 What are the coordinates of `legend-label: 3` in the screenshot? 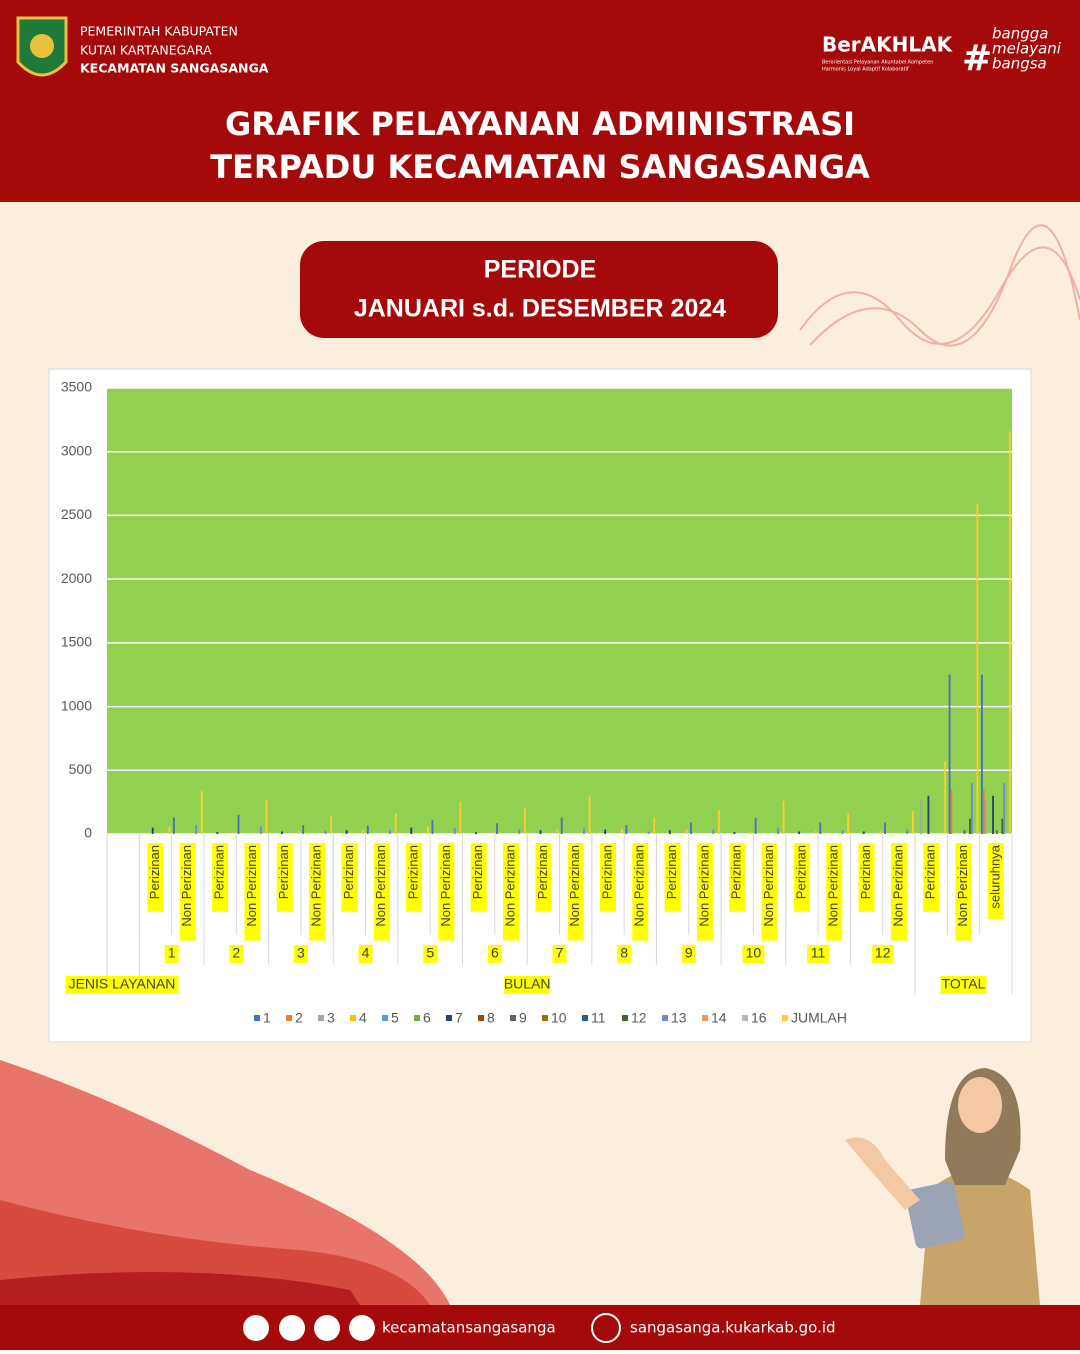 It's located at (331, 1018).